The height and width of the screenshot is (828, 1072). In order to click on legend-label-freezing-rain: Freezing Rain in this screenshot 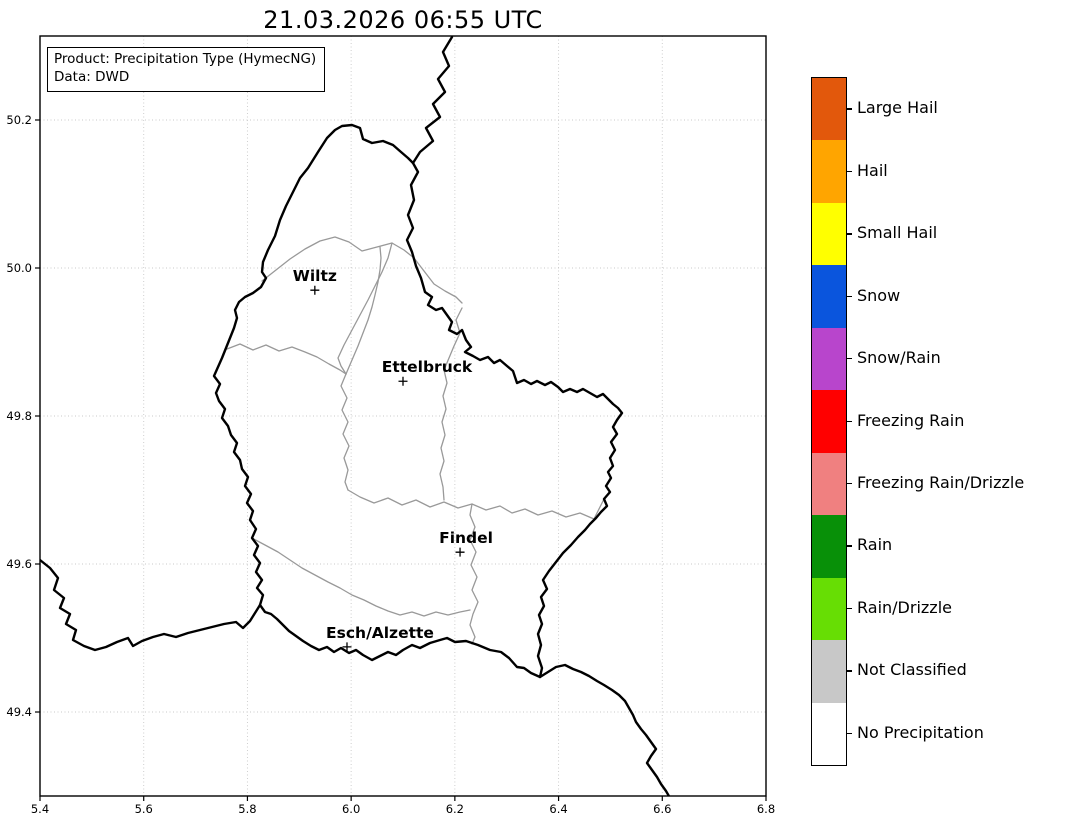, I will do `click(911, 420)`.